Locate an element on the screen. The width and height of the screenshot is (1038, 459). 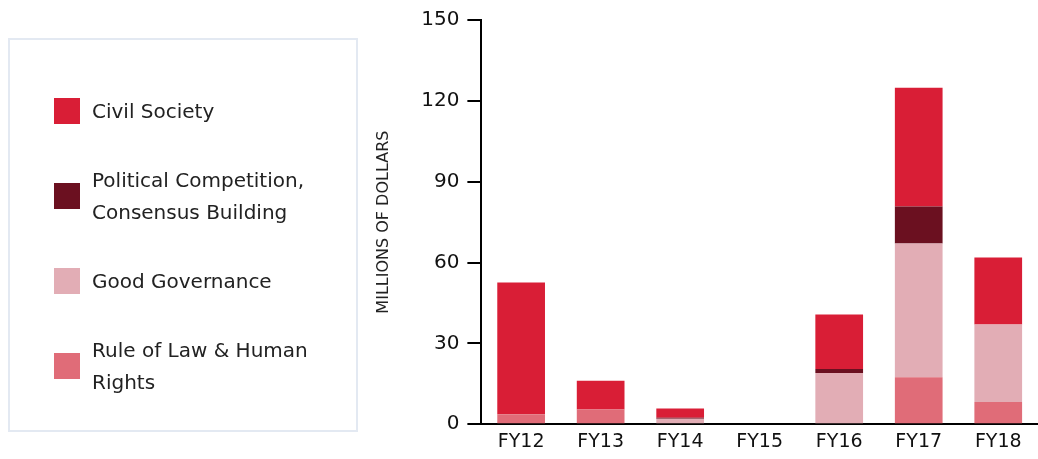
y-tick-label: 30 is located at coordinates (446, 341).